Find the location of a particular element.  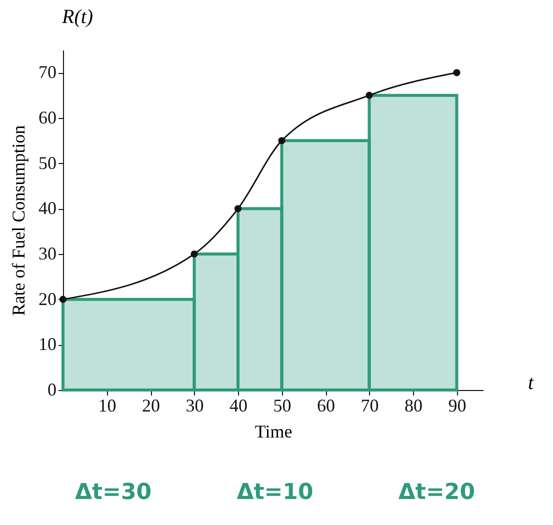

y-tick-label: 0 is located at coordinates (52, 390).